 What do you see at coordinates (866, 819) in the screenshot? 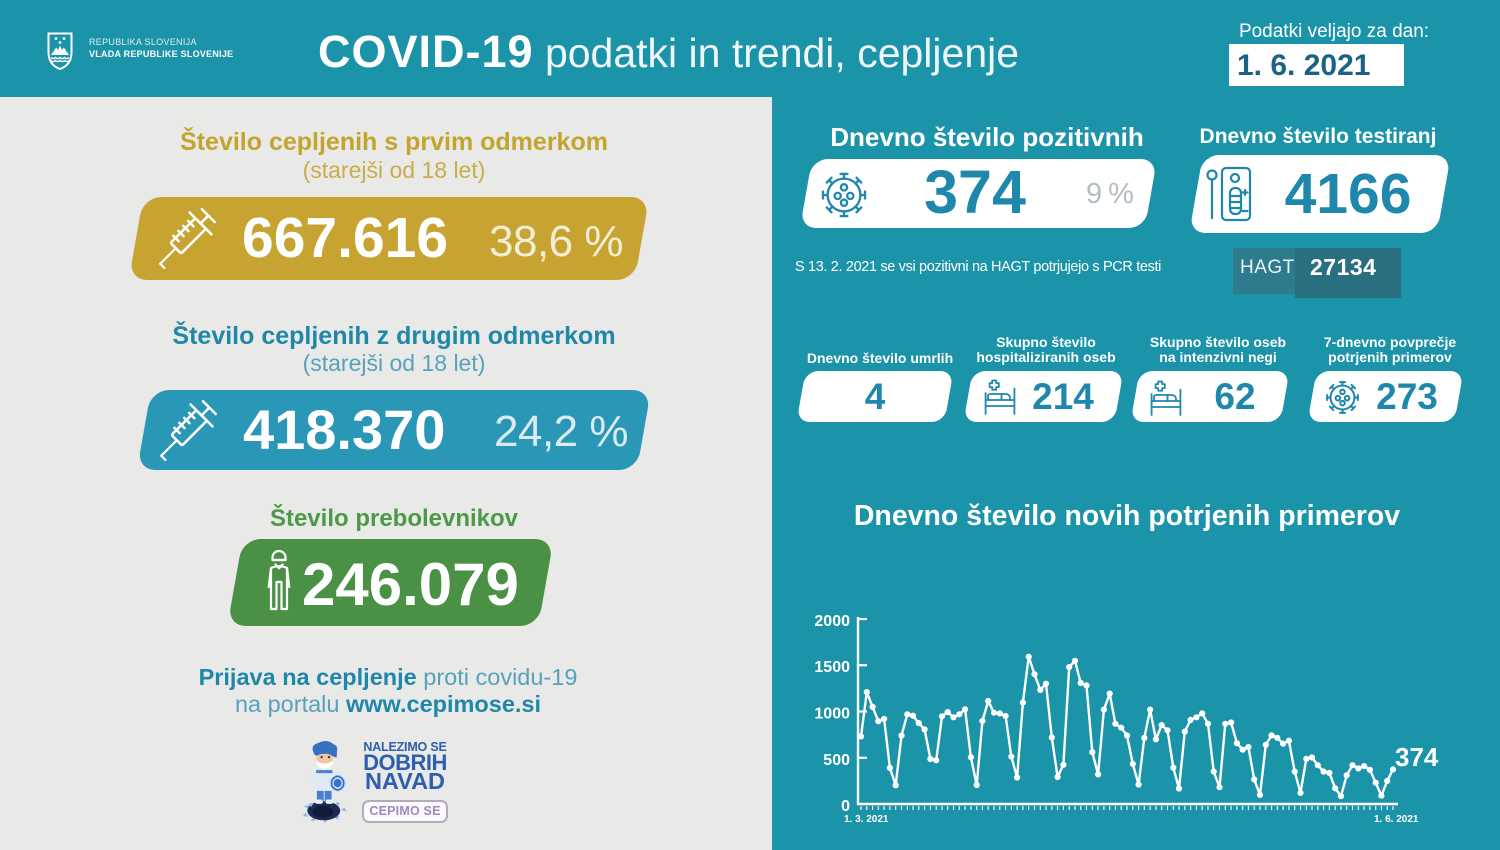
I see `svg-text: 1. 3. 2021` at bounding box center [866, 819].